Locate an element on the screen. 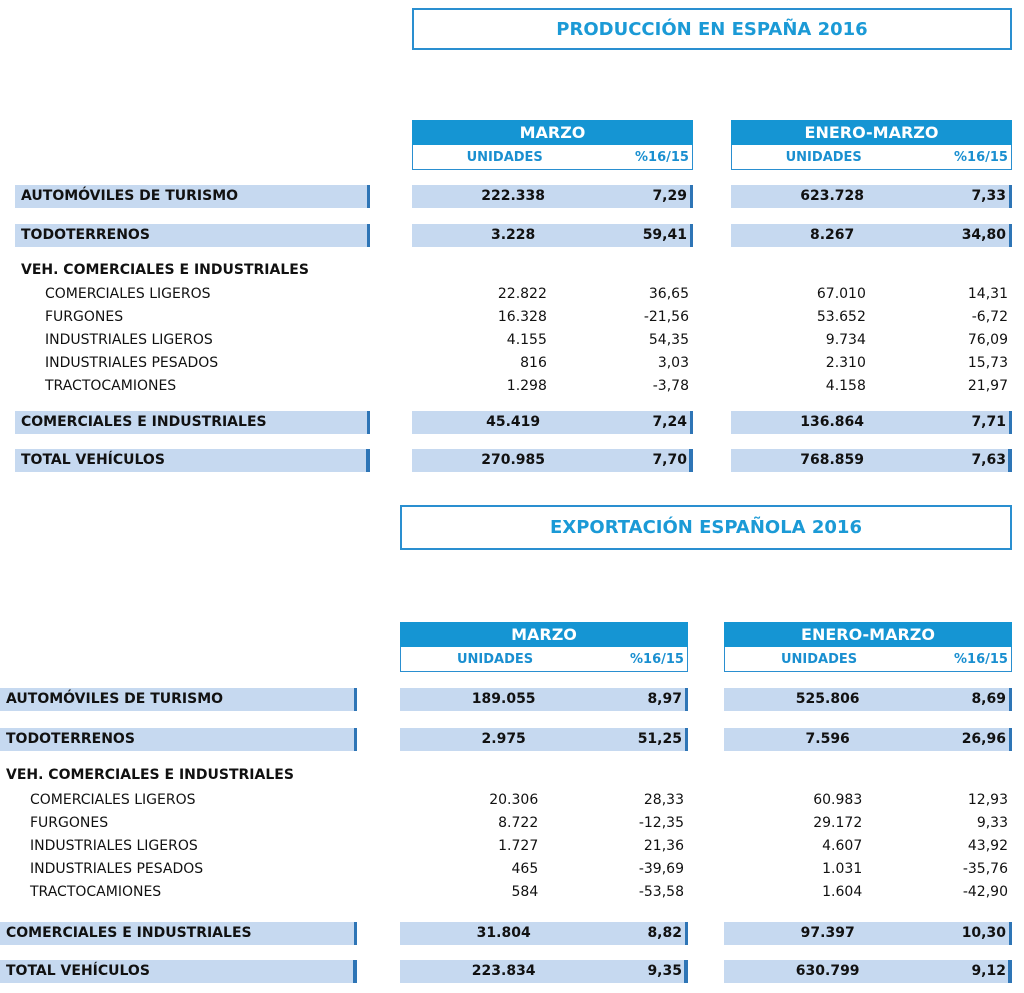 This screenshot has height=993, width=1024. row-label: TODOTERRENOS is located at coordinates (85, 235).